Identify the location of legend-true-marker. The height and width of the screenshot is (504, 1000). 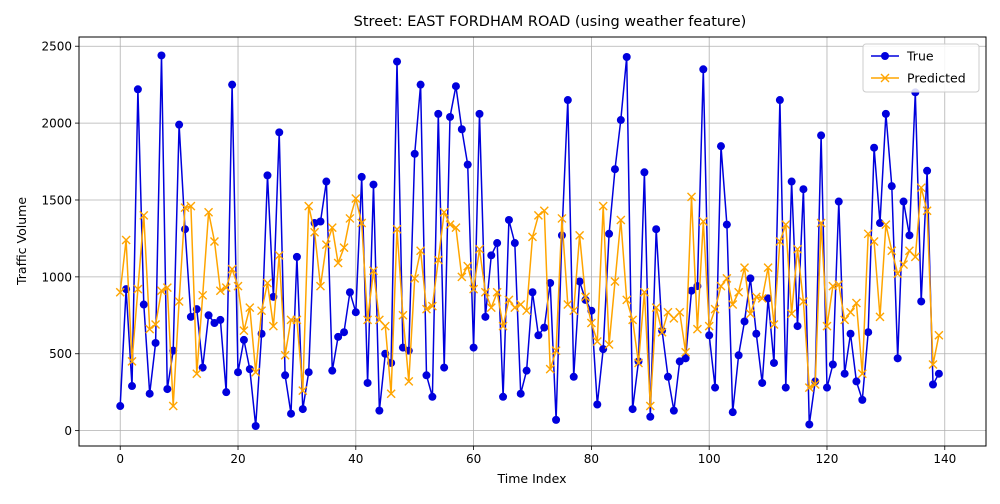
(885, 56).